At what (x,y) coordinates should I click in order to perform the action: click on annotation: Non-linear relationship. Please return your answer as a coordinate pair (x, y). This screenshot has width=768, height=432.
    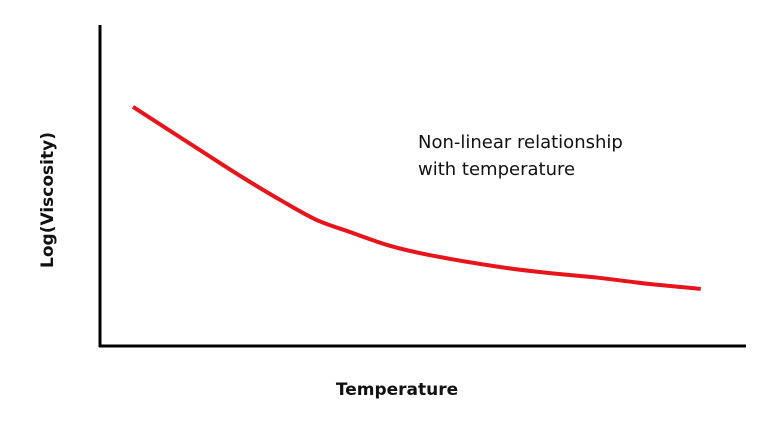
    Looking at the image, I should click on (520, 142).